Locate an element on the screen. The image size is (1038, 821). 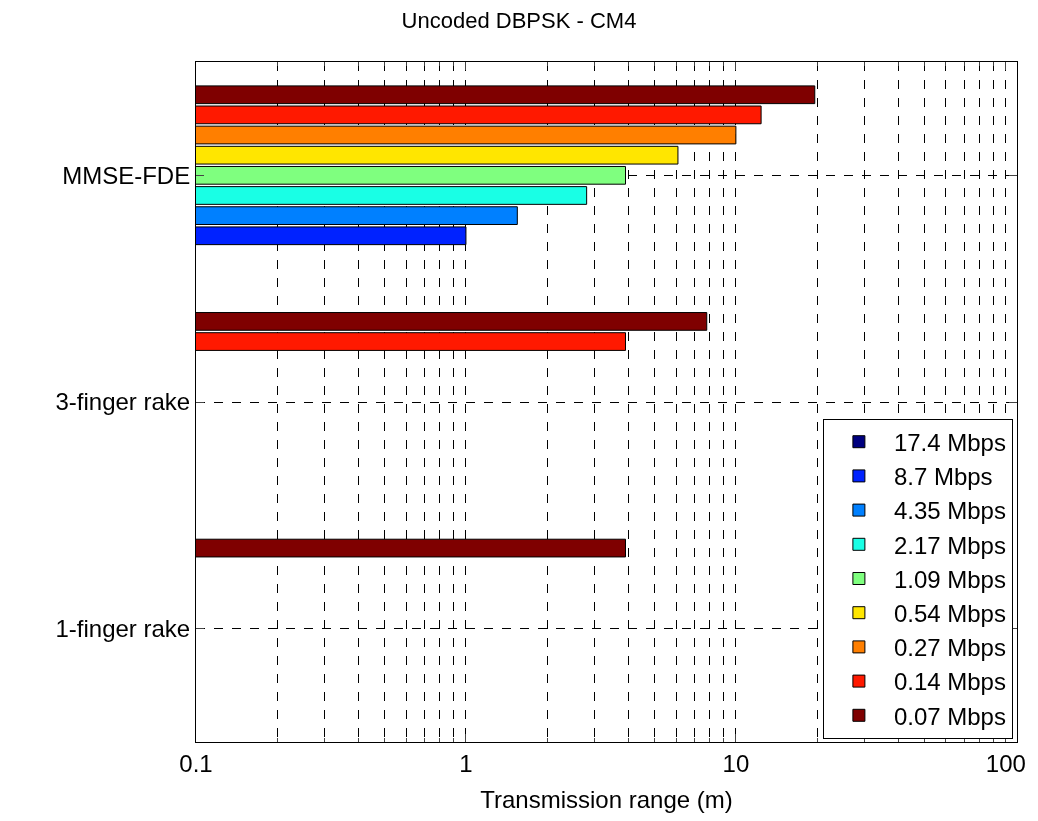
x-tick-label: 1 is located at coordinates (466, 763).